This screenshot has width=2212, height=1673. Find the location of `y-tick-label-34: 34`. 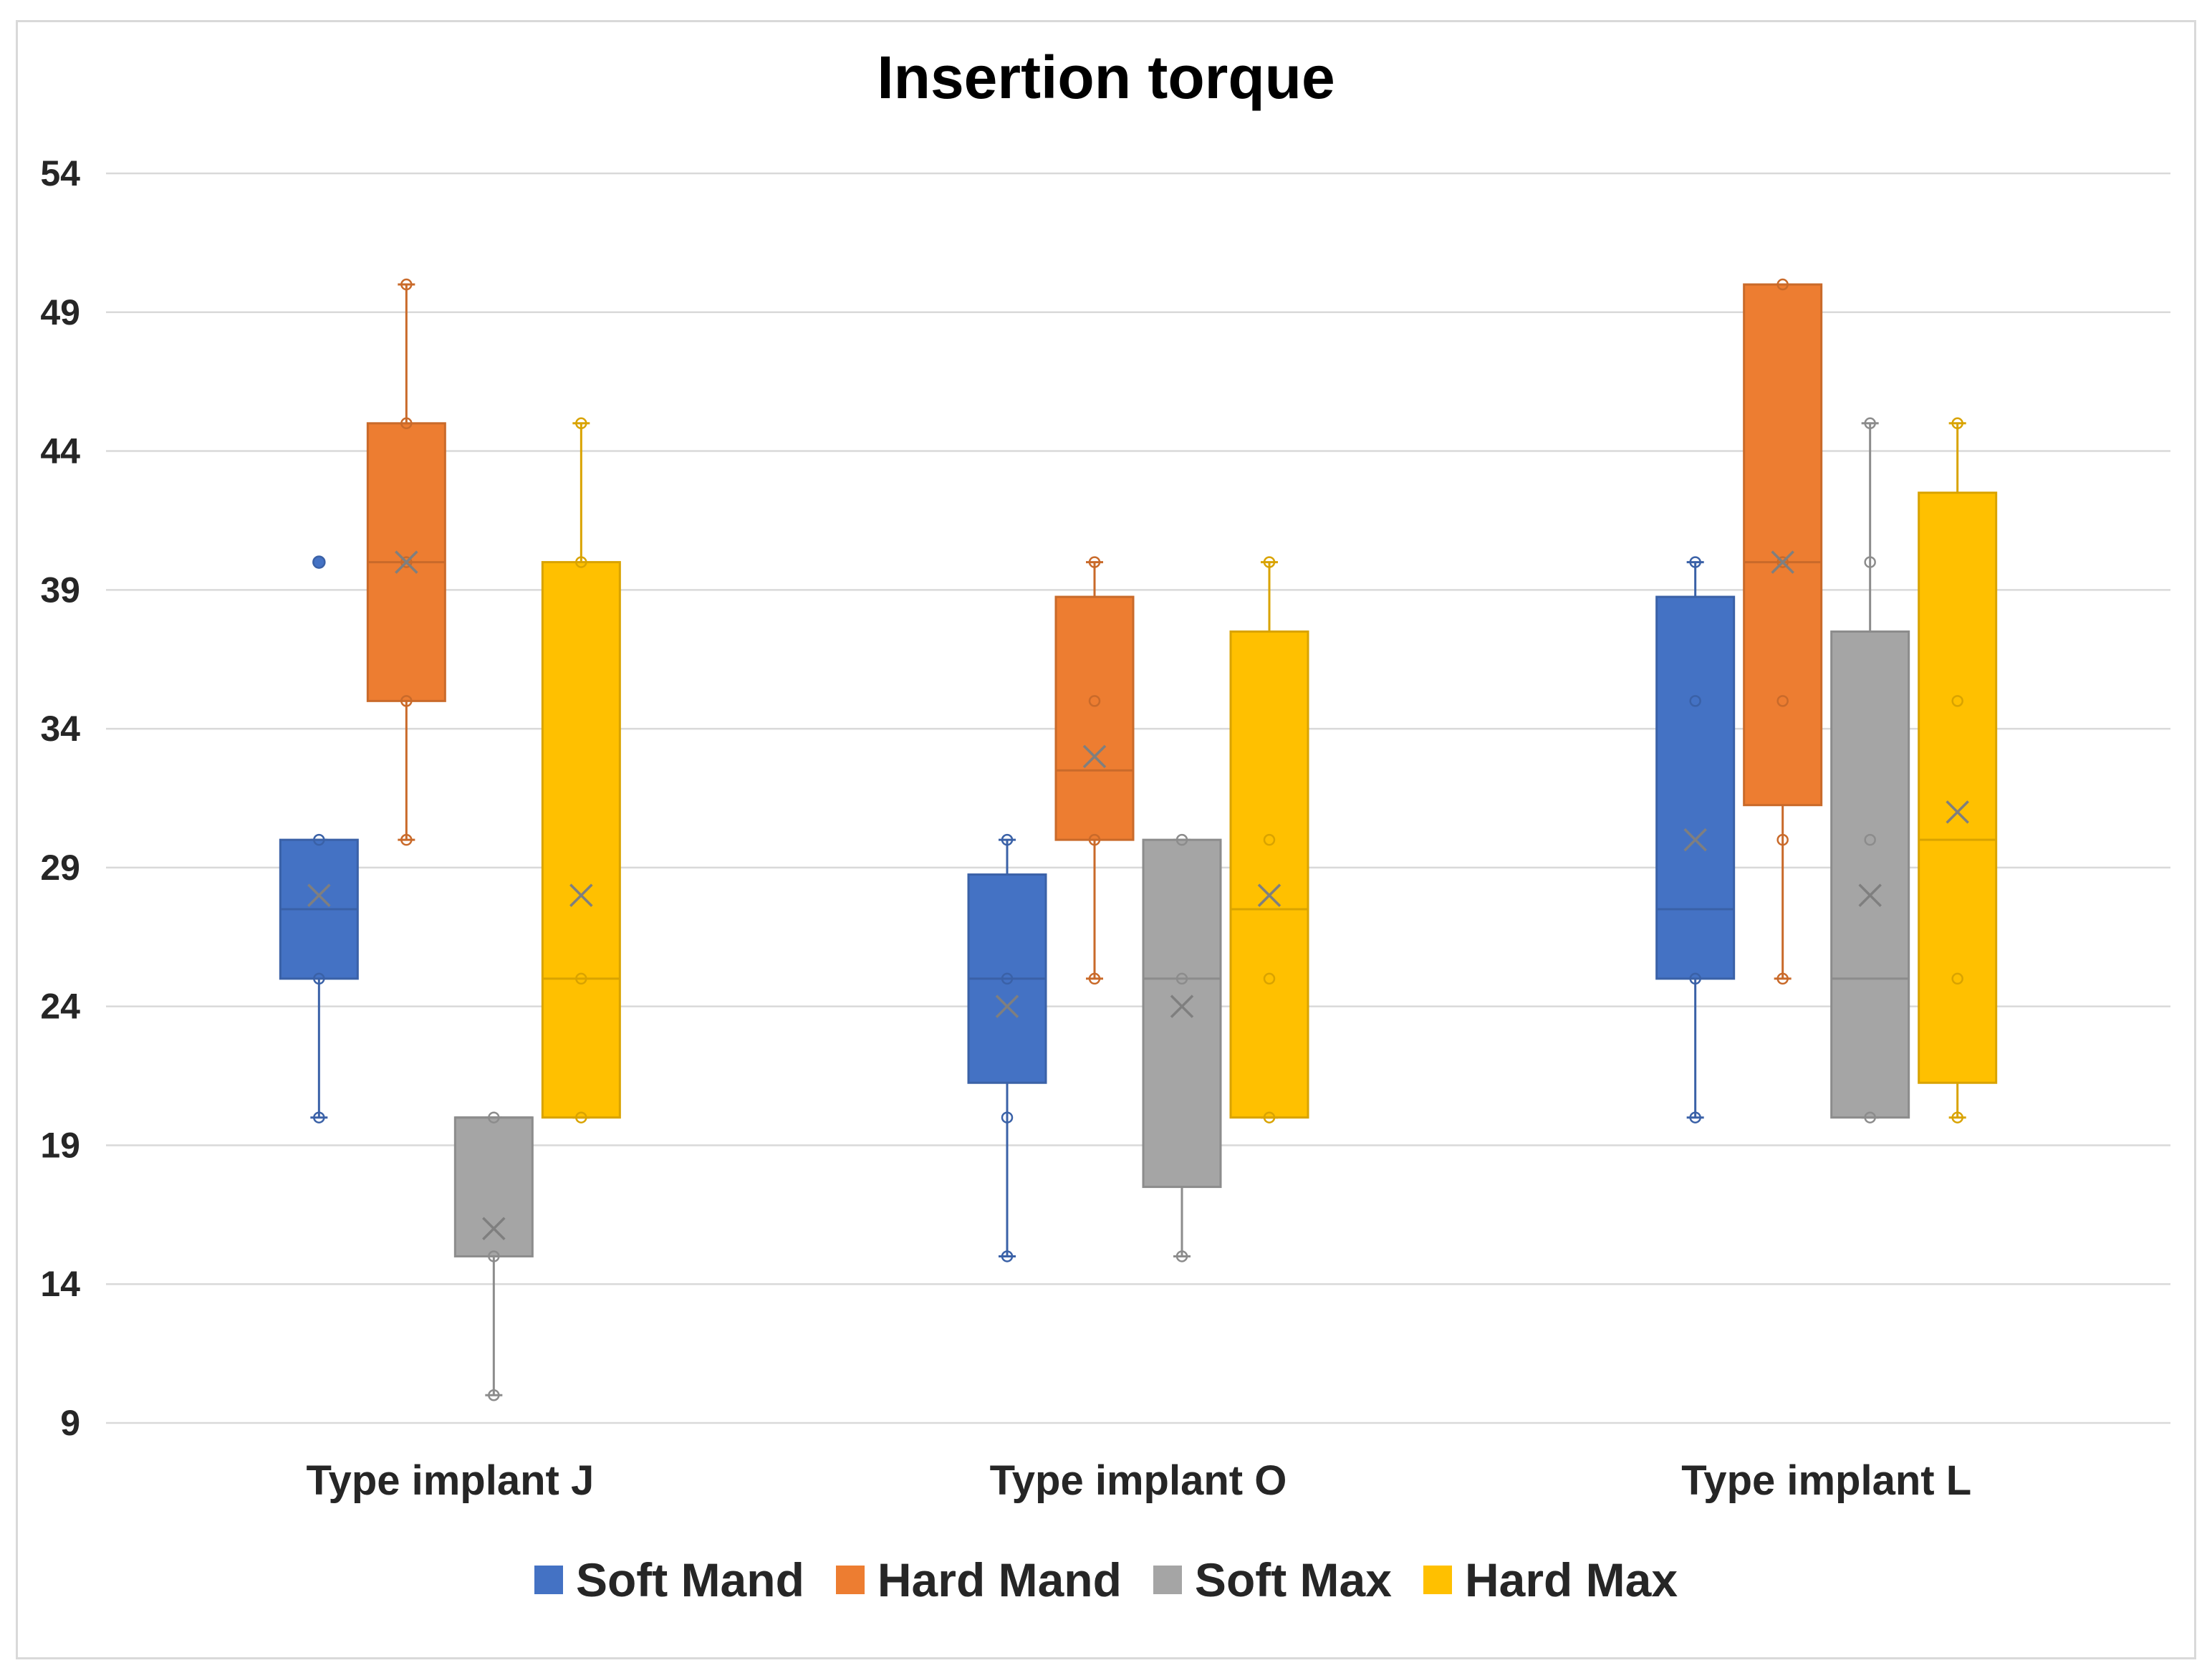

y-tick-label-34: 34 is located at coordinates (60, 729).